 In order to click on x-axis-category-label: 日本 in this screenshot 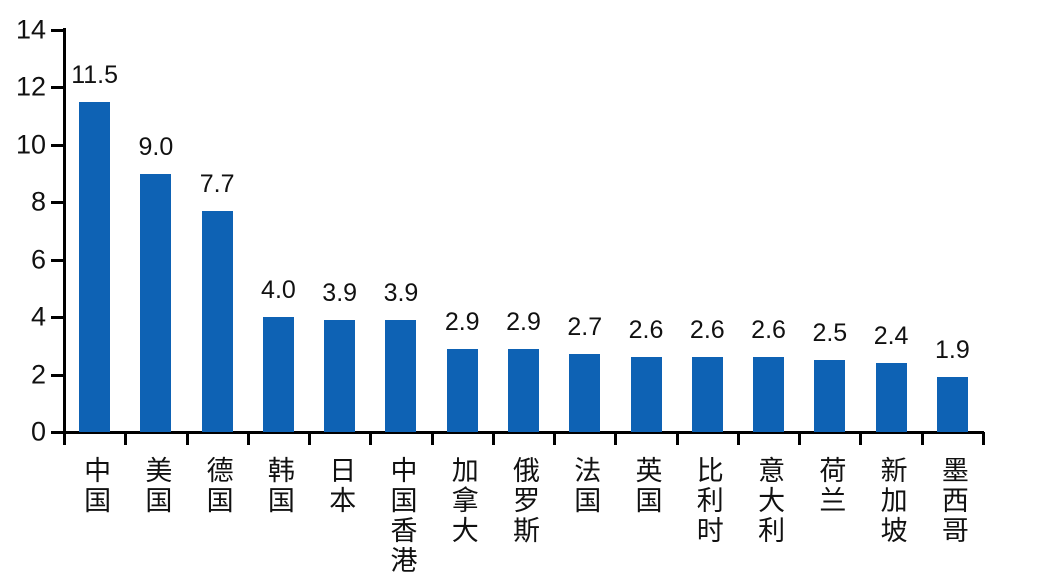, I will do `click(340, 486)`.